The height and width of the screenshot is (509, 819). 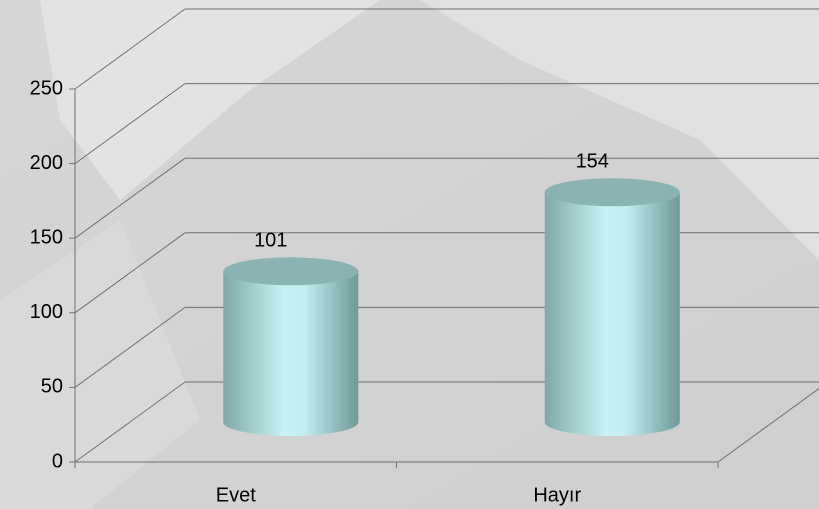 What do you see at coordinates (46, 163) in the screenshot?
I see `y-tick-label: 200` at bounding box center [46, 163].